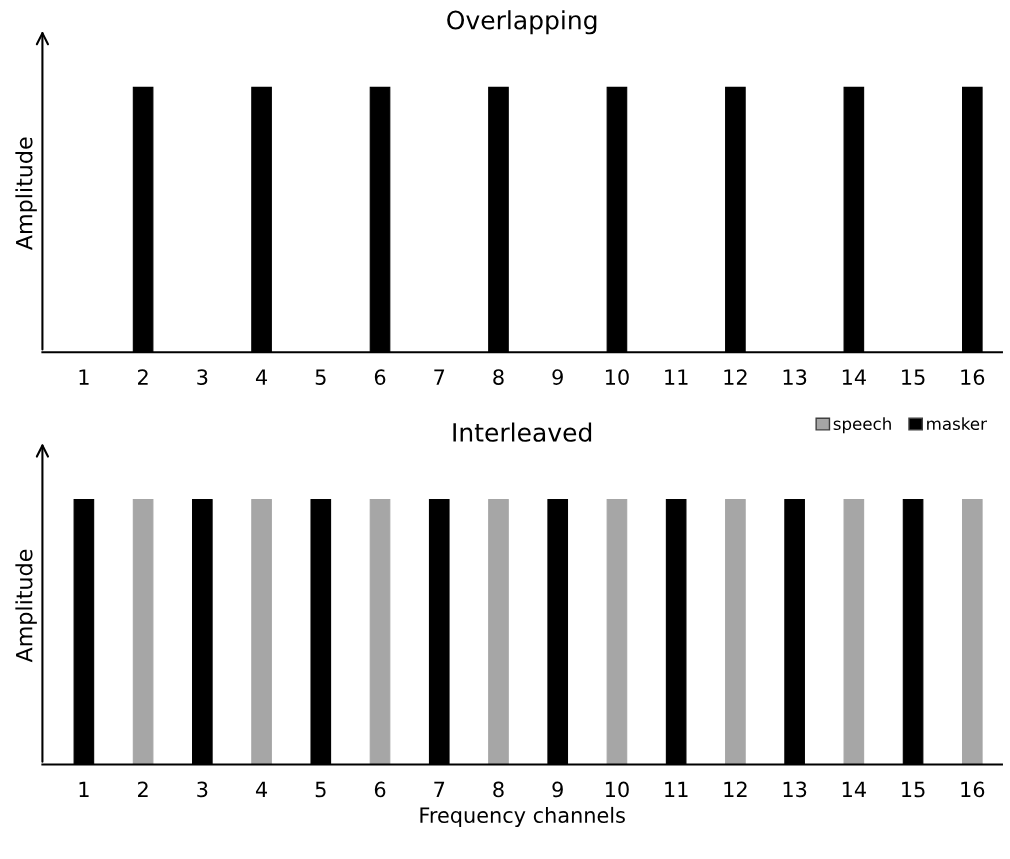 This screenshot has width=1010, height=859. What do you see at coordinates (957, 424) in the screenshot?
I see `legend-label: masker` at bounding box center [957, 424].